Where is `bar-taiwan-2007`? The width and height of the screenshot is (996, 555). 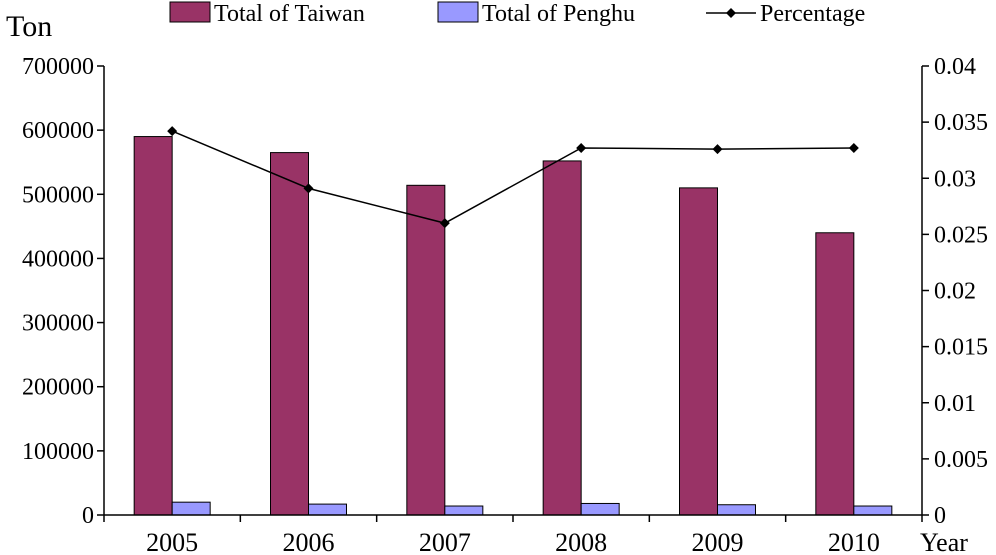 bar-taiwan-2007 is located at coordinates (426, 350).